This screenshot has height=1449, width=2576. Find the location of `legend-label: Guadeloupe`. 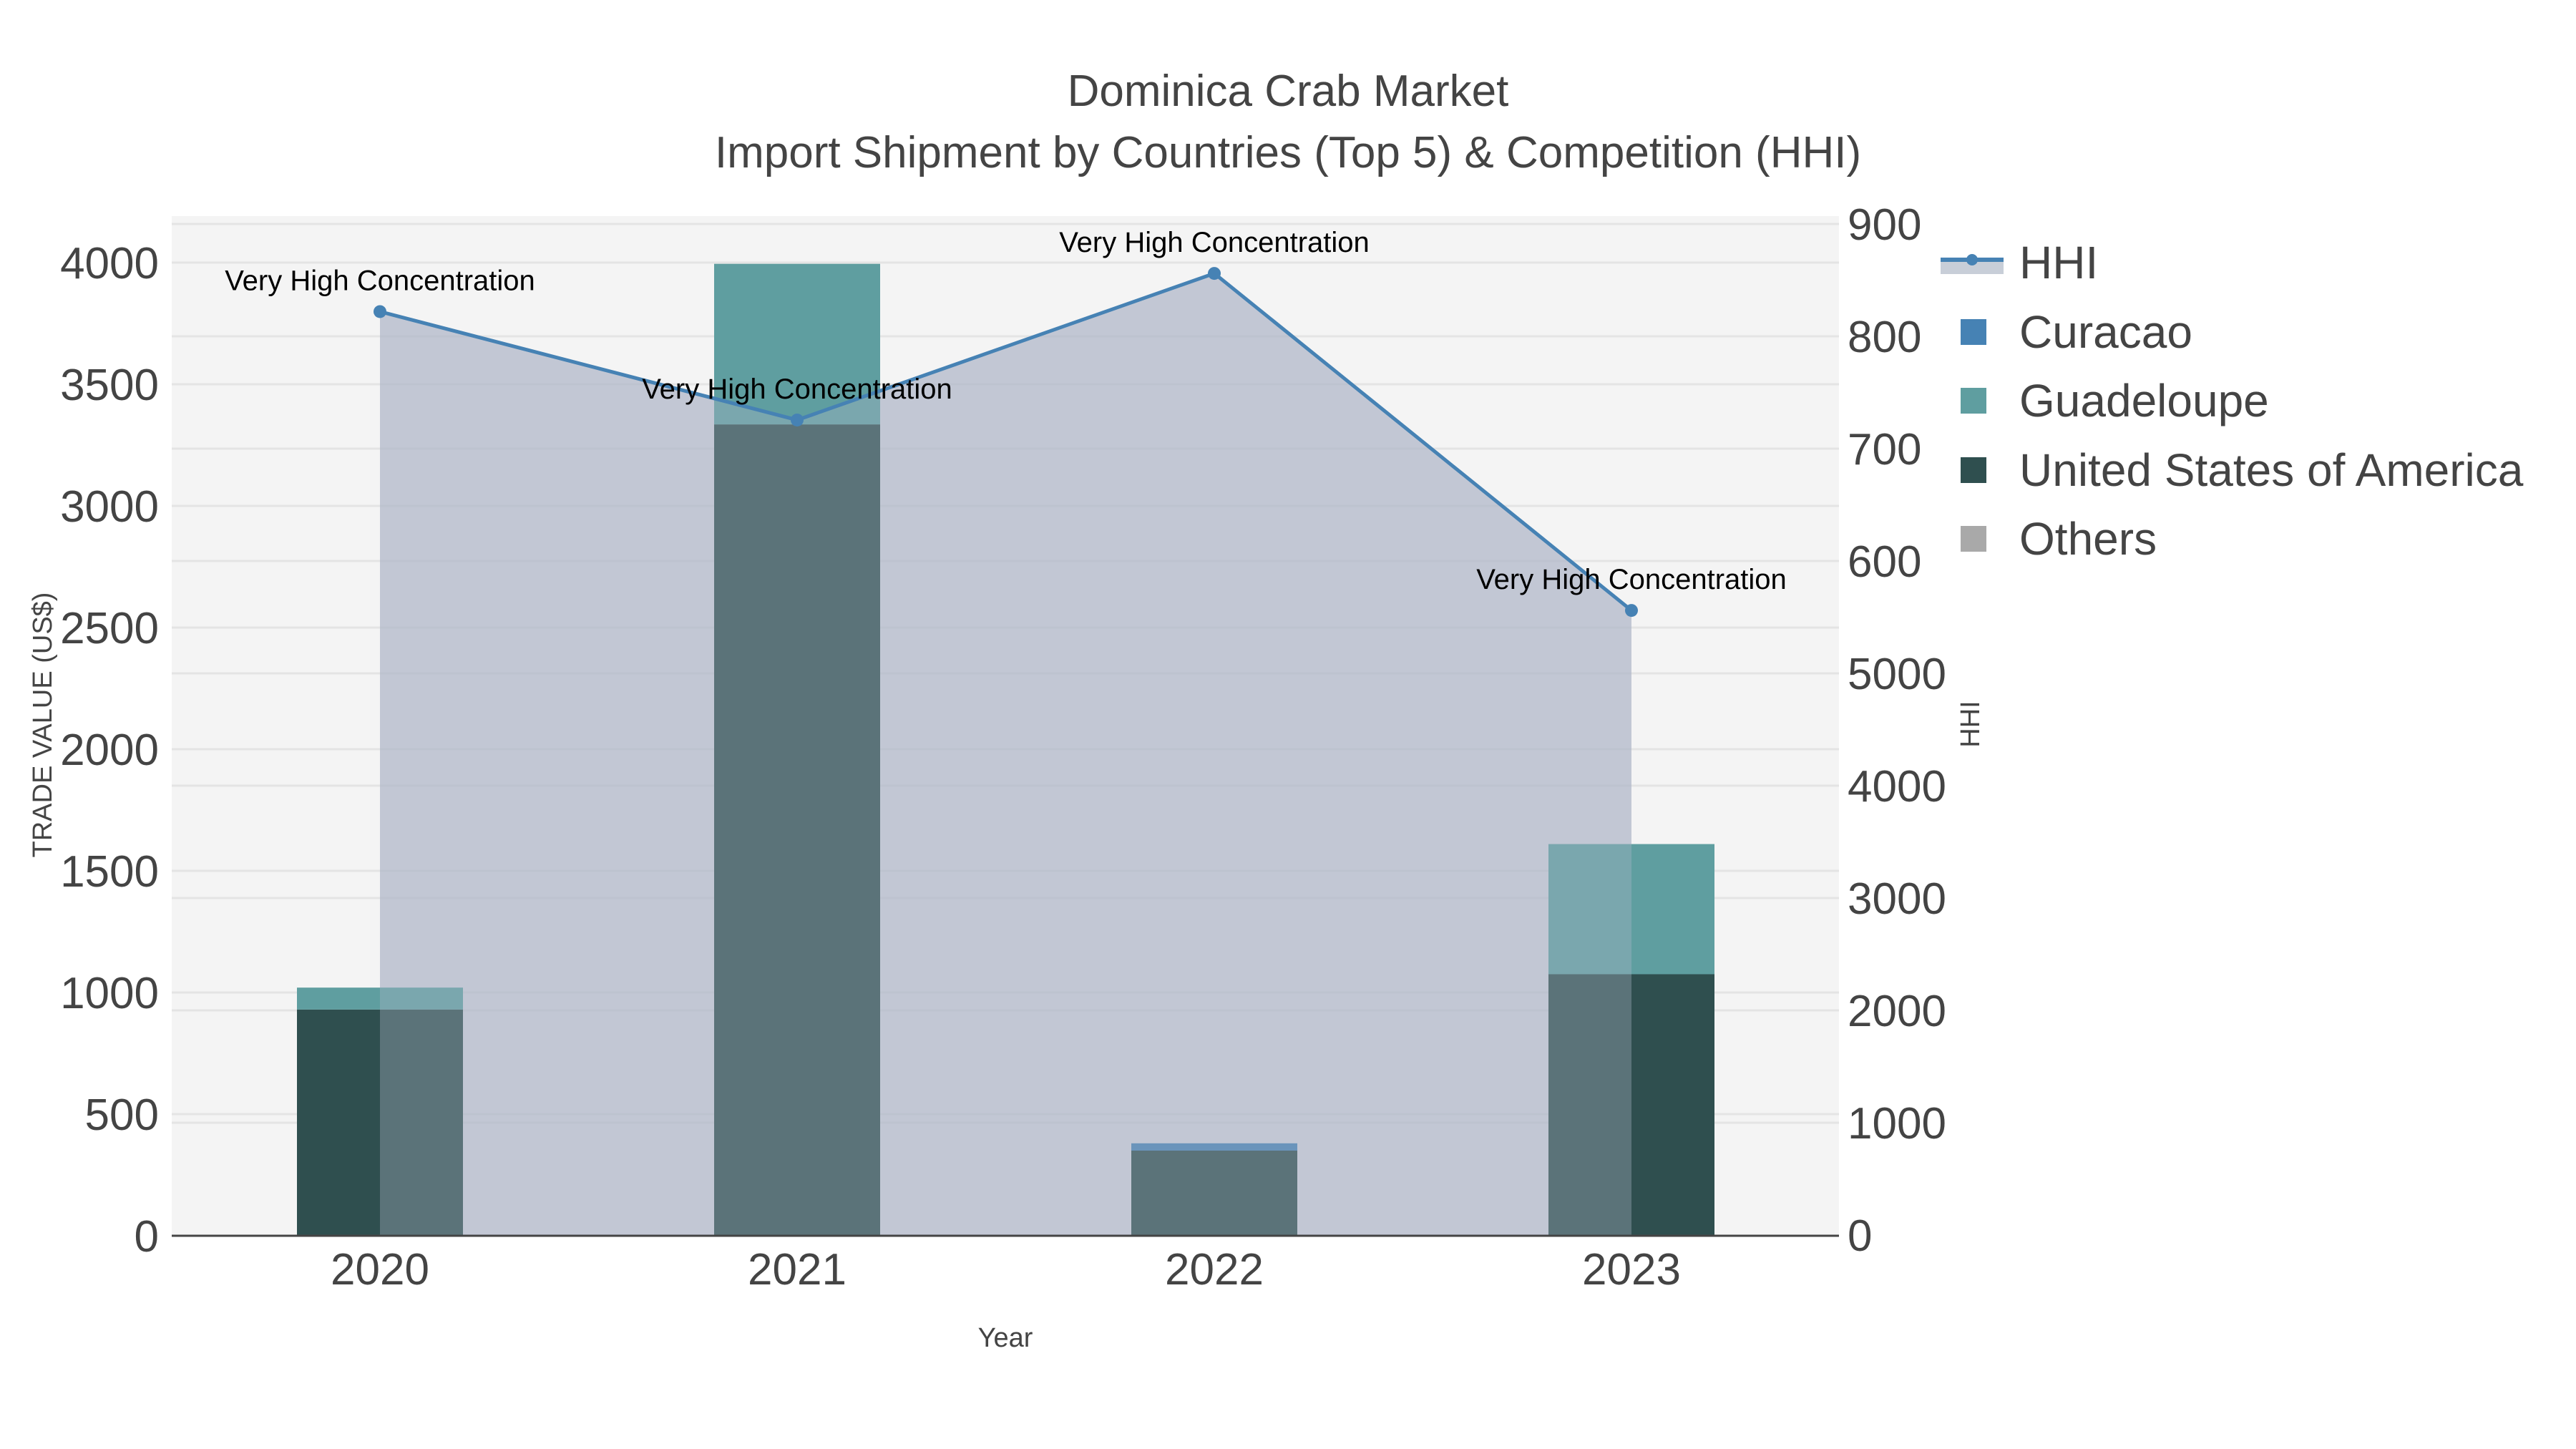

legend-label: Guadeloupe is located at coordinates (2144, 400).